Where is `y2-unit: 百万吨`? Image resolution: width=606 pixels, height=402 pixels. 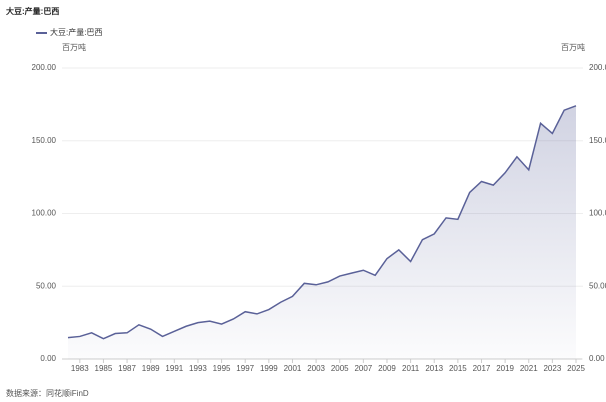 y2-unit: 百万吨 is located at coordinates (573, 47).